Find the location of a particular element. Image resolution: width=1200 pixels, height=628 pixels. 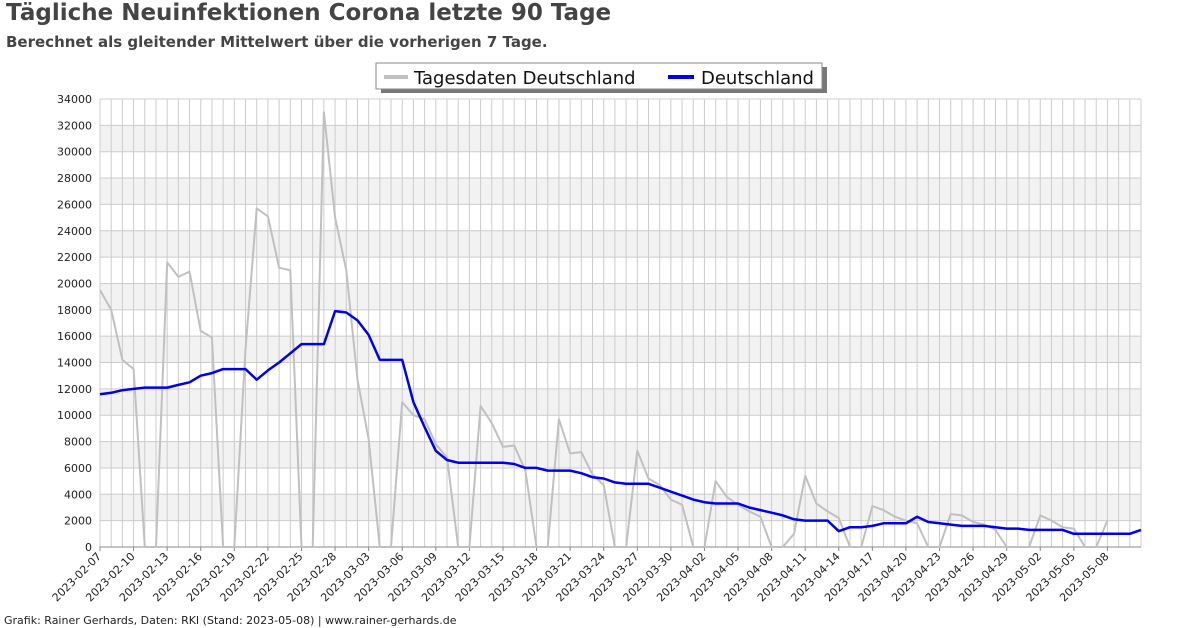

legend: Tagesdaten Deutschland Deutschland is located at coordinates (601, 77).